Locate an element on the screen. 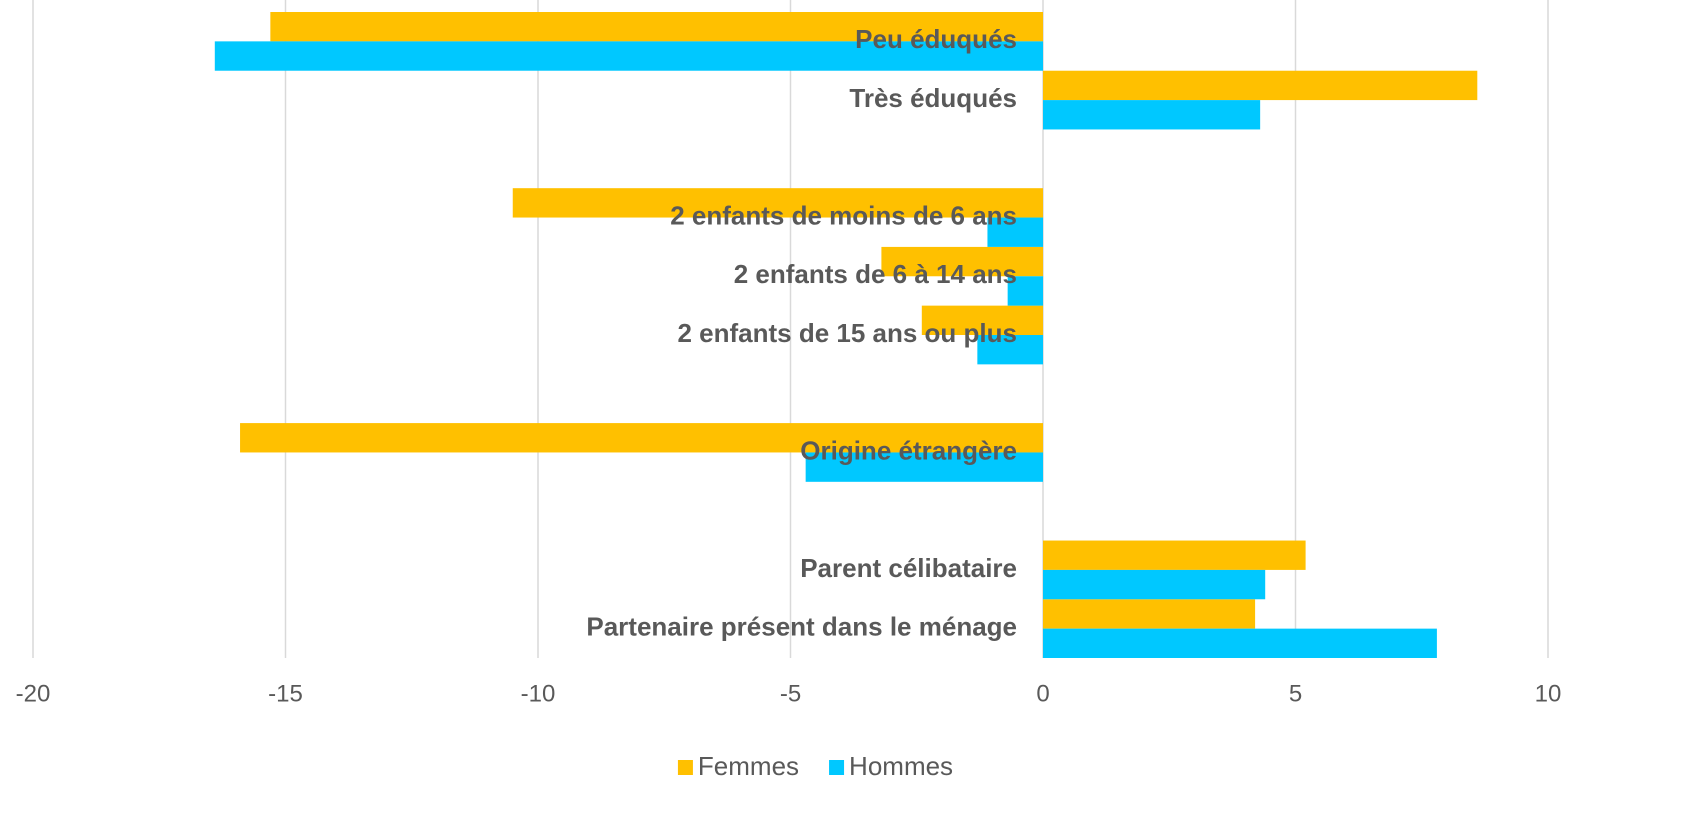 This screenshot has width=1681, height=835. category-label: 2 enfants de moins de 6 ans is located at coordinates (843, 215).